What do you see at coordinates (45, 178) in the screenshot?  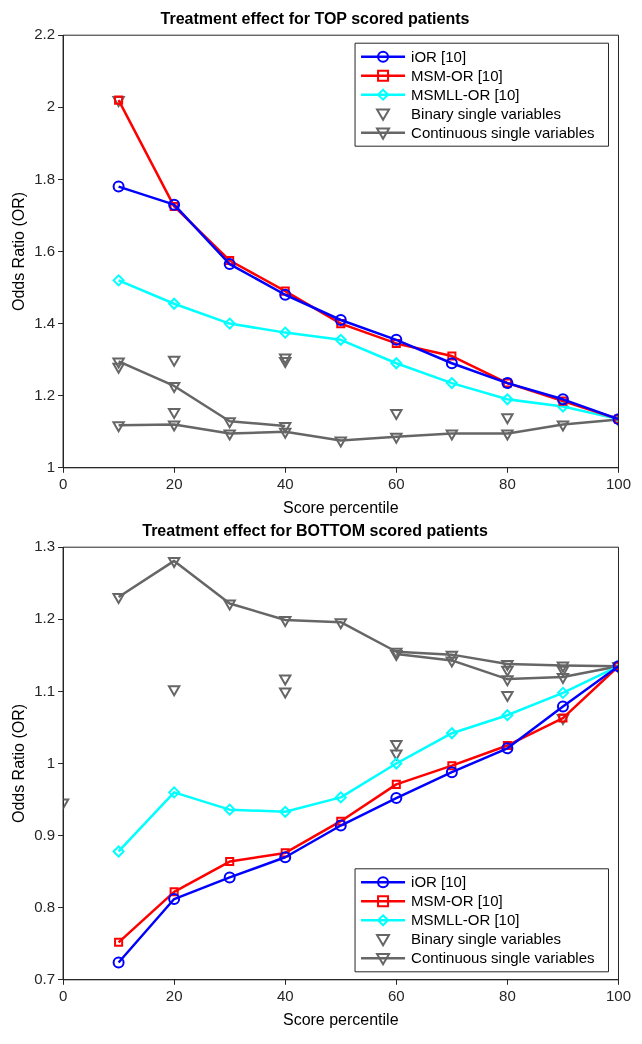 I see `y-tick-label: 1.8` at bounding box center [45, 178].